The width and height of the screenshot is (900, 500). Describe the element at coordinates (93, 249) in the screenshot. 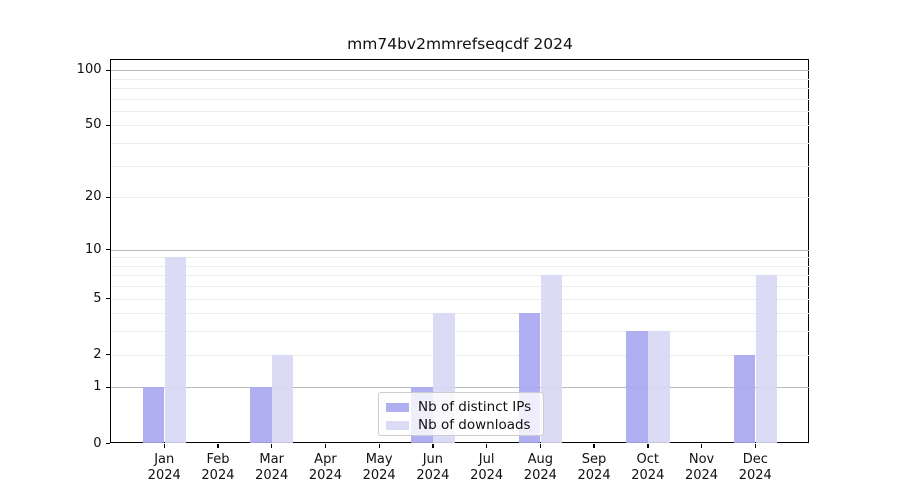

I see `y-tick-label: 10` at that location.